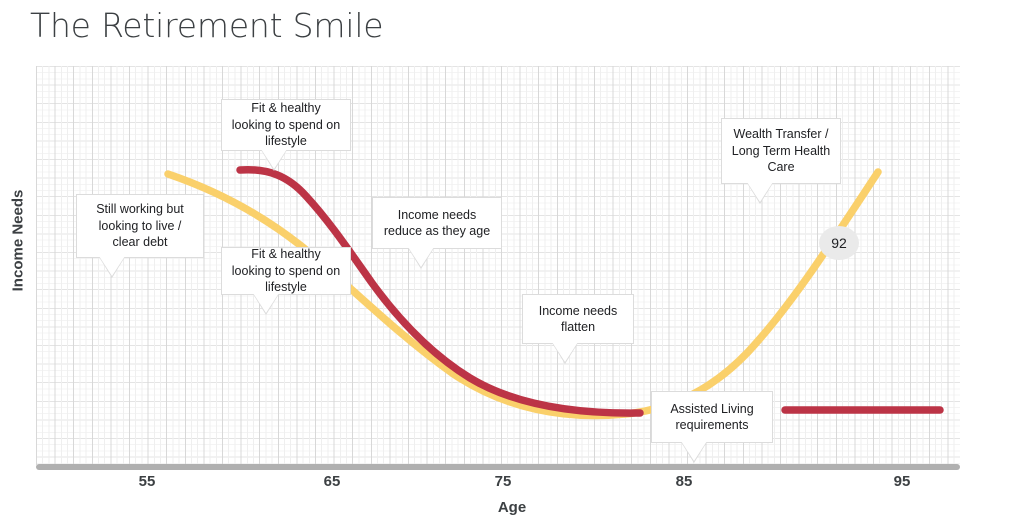 Image resolution: width=1024 pixels, height=525 pixels. I want to click on data-point-badge-label: 92, so click(839, 243).